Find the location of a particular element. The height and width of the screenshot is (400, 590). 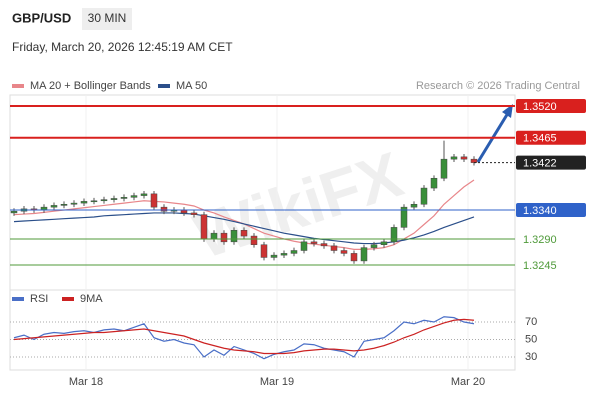

y-tick-label: 30 is located at coordinates (531, 357).